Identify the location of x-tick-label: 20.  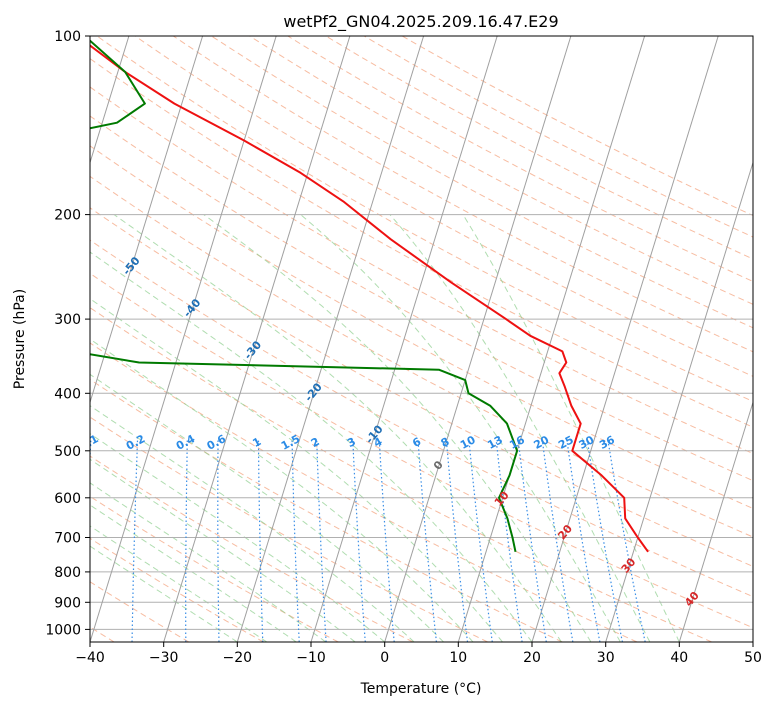
(532, 658).